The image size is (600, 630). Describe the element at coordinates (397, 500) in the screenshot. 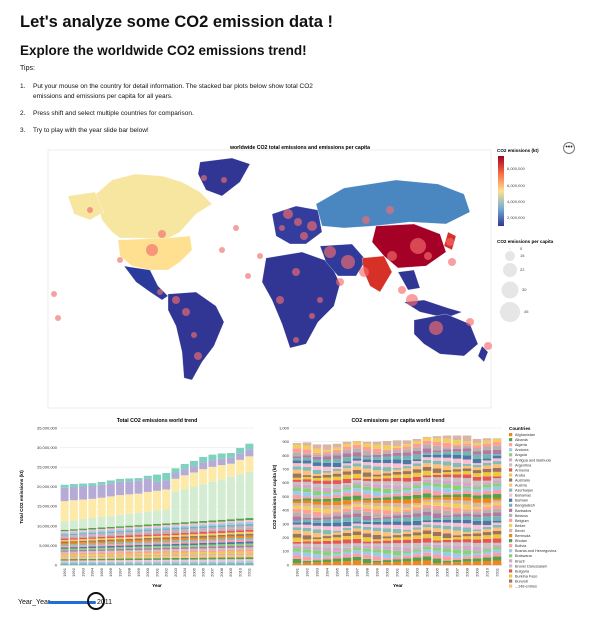

I see `chart2-bars` at that location.